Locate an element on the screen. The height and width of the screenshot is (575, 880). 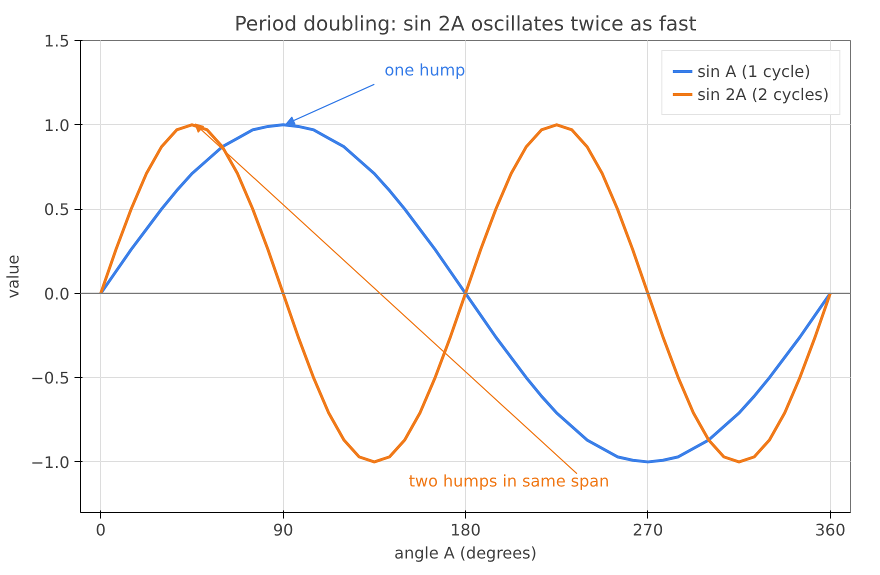
y-tick-label: 0.0 is located at coordinates (57, 294).